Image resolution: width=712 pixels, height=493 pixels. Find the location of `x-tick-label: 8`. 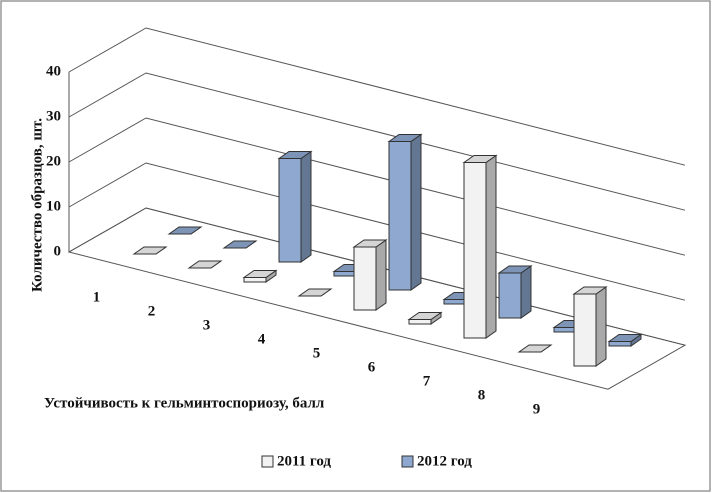

x-tick-label: 8 is located at coordinates (482, 395).